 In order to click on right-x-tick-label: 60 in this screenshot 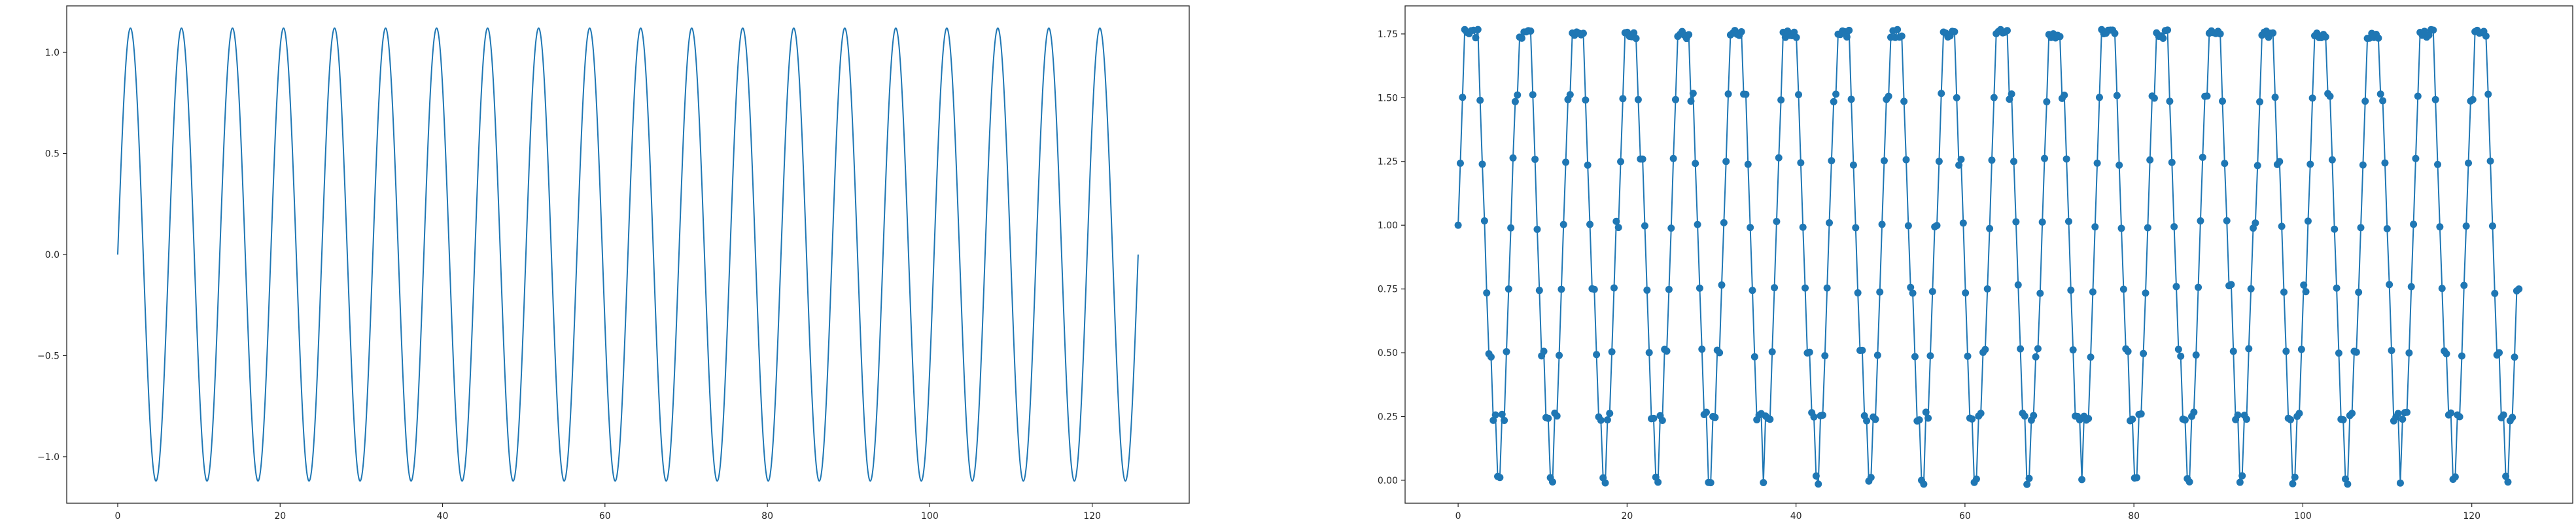, I will do `click(1965, 516)`.